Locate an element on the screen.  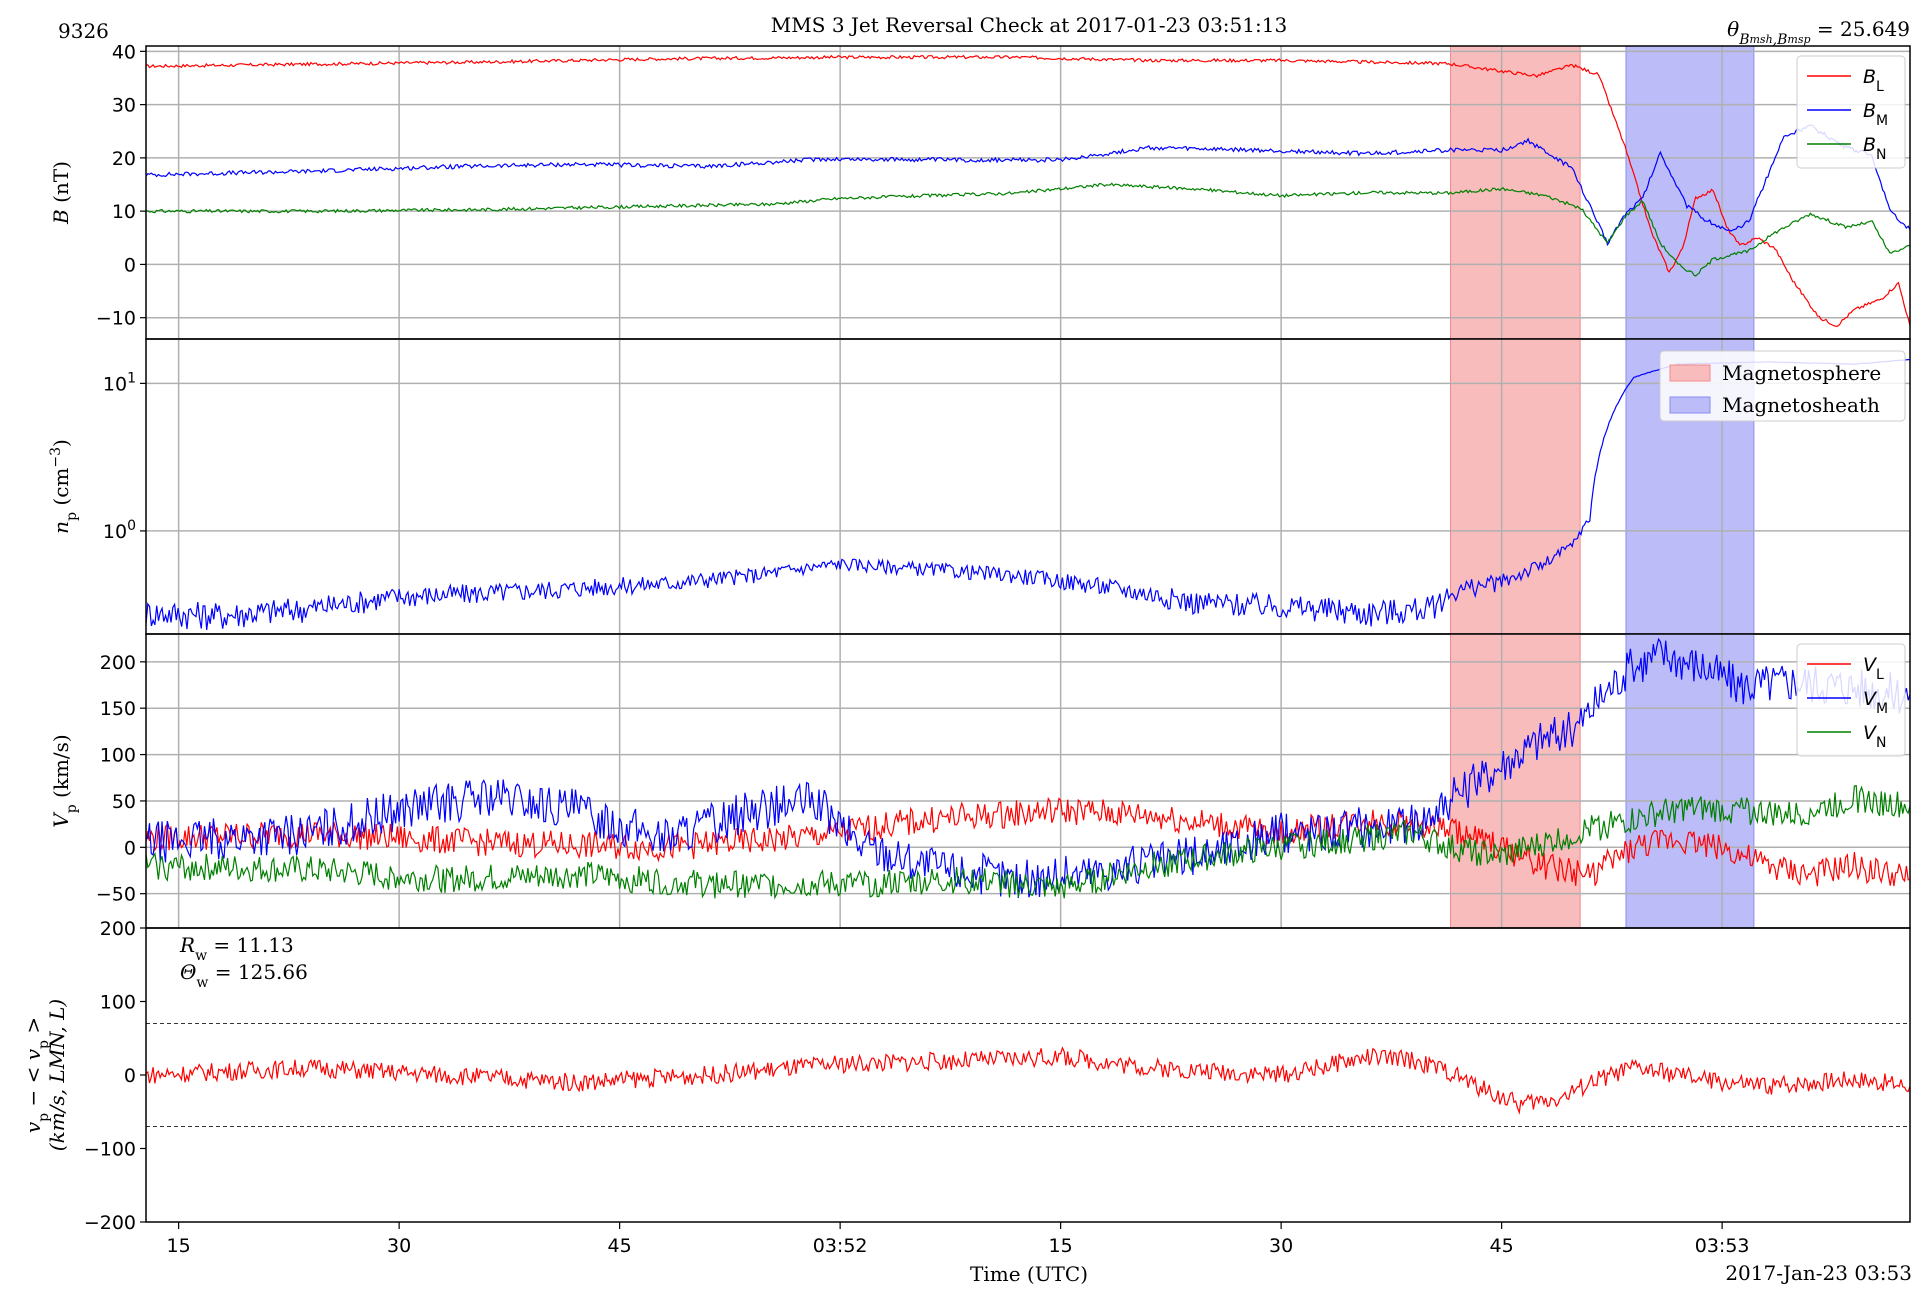
legend-label: BL is located at coordinates (1873, 80).